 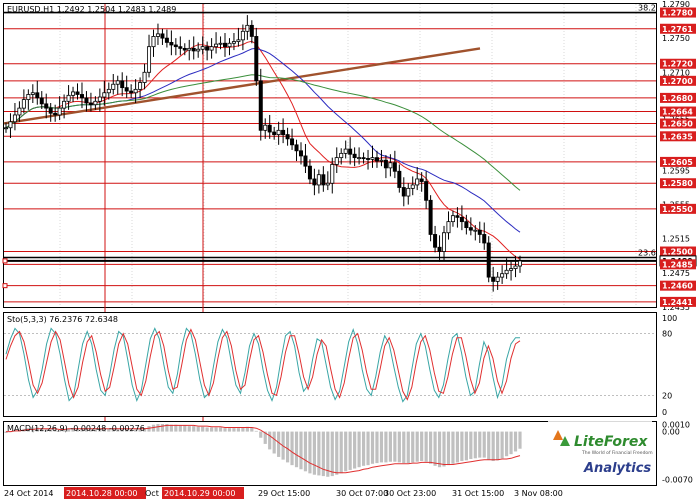 I want to click on level-label: 1.2650, so click(x=677, y=123).